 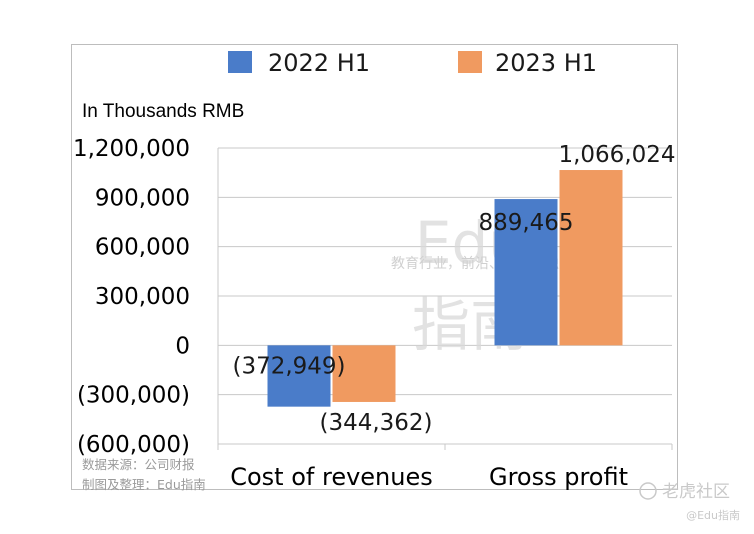 I want to click on data-label: 889,465, so click(x=525, y=223).